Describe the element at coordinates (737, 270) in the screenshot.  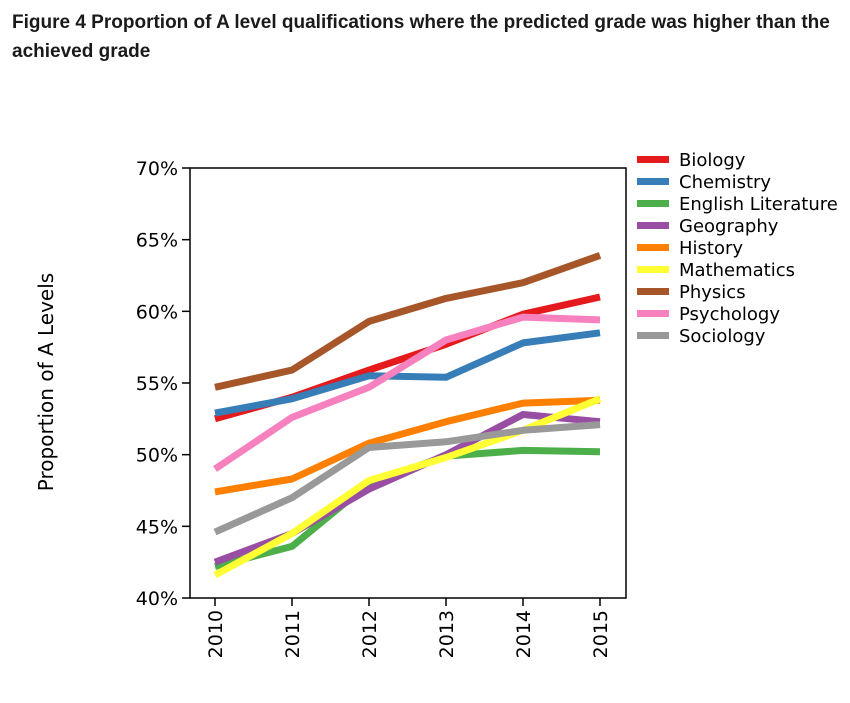
I see `legend-label-mathematics: Mathematics` at that location.